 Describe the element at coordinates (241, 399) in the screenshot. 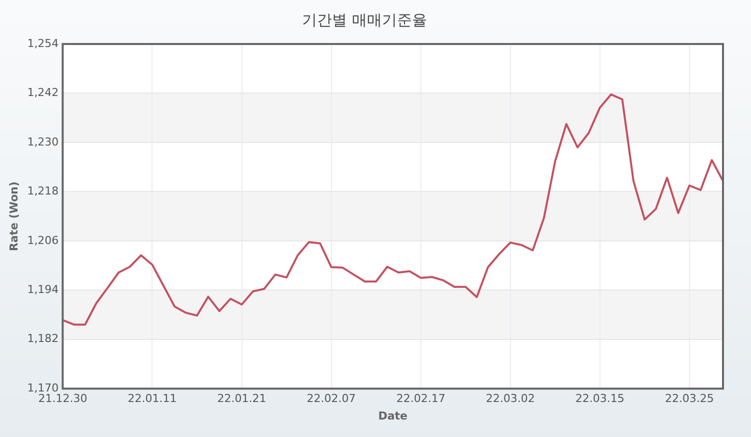

I see `x-tick-label: 22.01.21` at that location.